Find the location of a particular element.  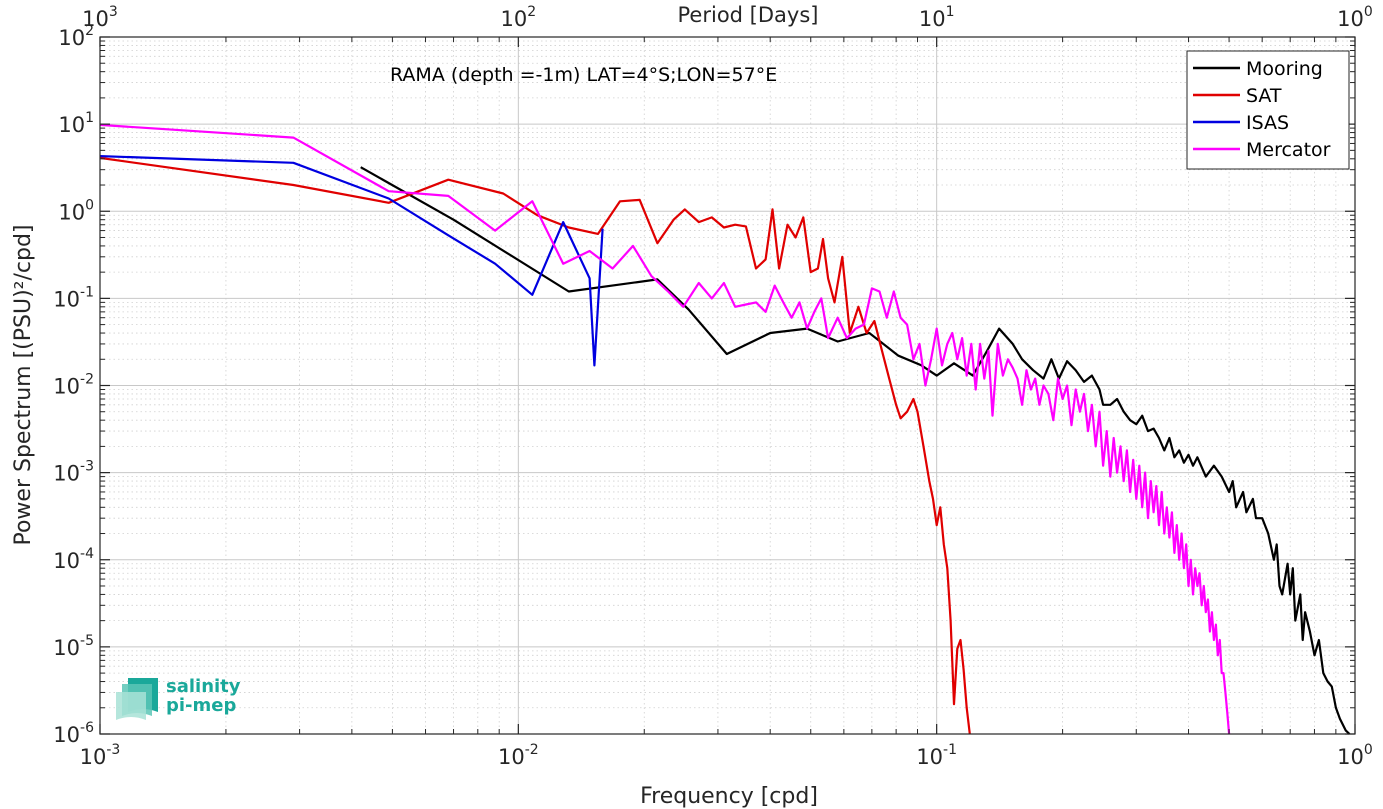

salinity-pi-mep-logo: salinity pi-mep is located at coordinates (178, 698).